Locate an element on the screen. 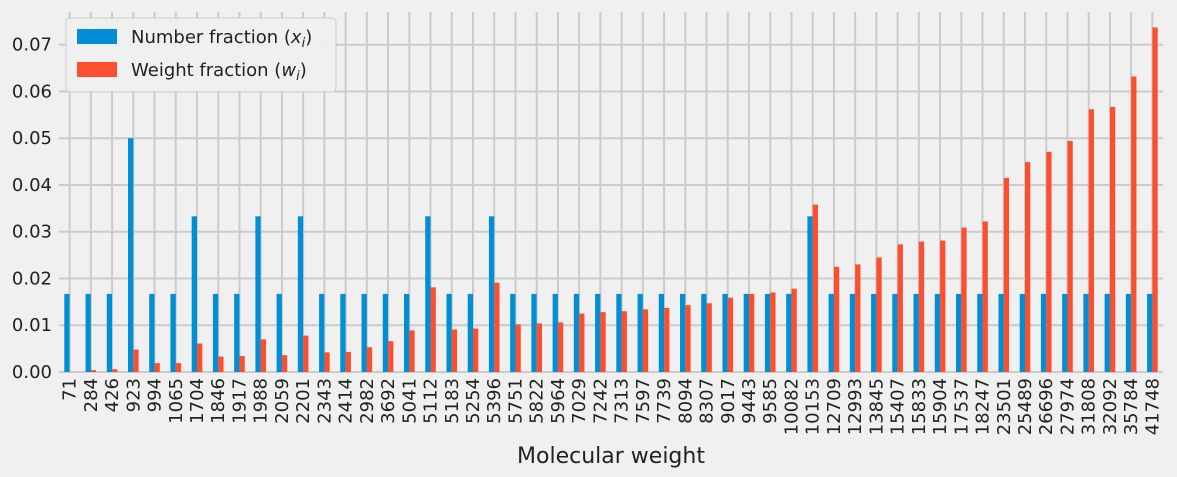 The image size is (1177, 477). x-tick-label: 8307 is located at coordinates (707, 401).